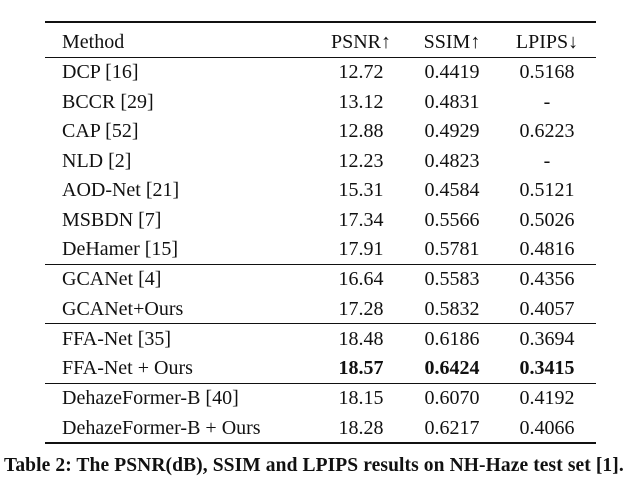 The image size is (640, 498). Describe the element at coordinates (112, 219) in the screenshot. I see `row-label: MSBDN [7]` at that location.